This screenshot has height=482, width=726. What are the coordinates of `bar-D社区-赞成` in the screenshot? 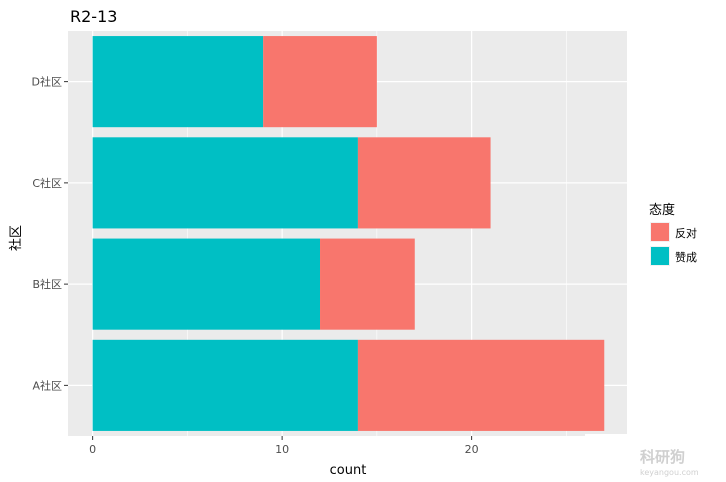 It's located at (178, 82).